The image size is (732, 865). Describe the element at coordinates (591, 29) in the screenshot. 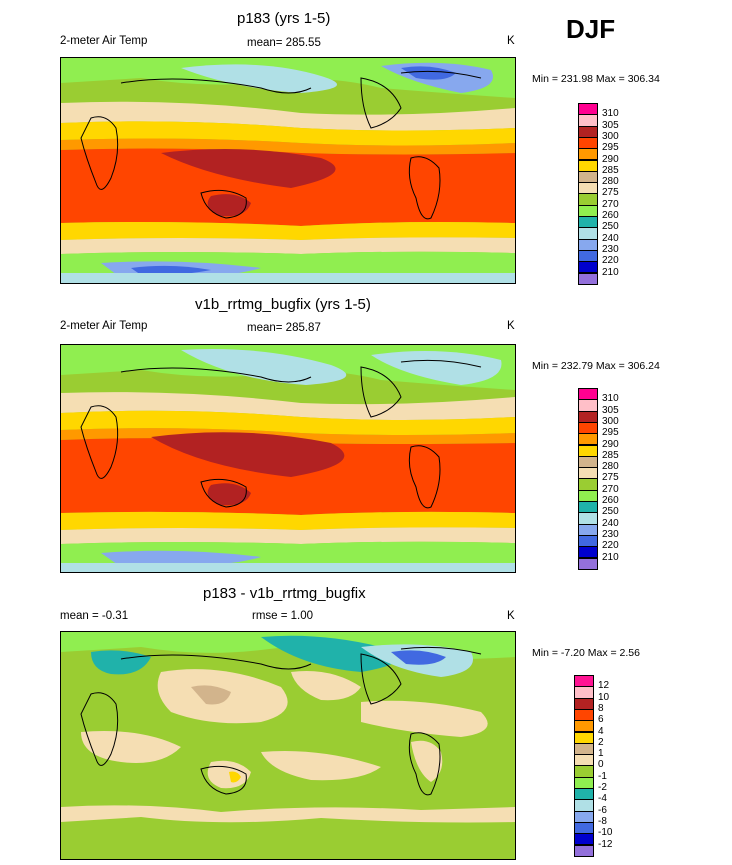

I see `season-label: DJF` at that location.